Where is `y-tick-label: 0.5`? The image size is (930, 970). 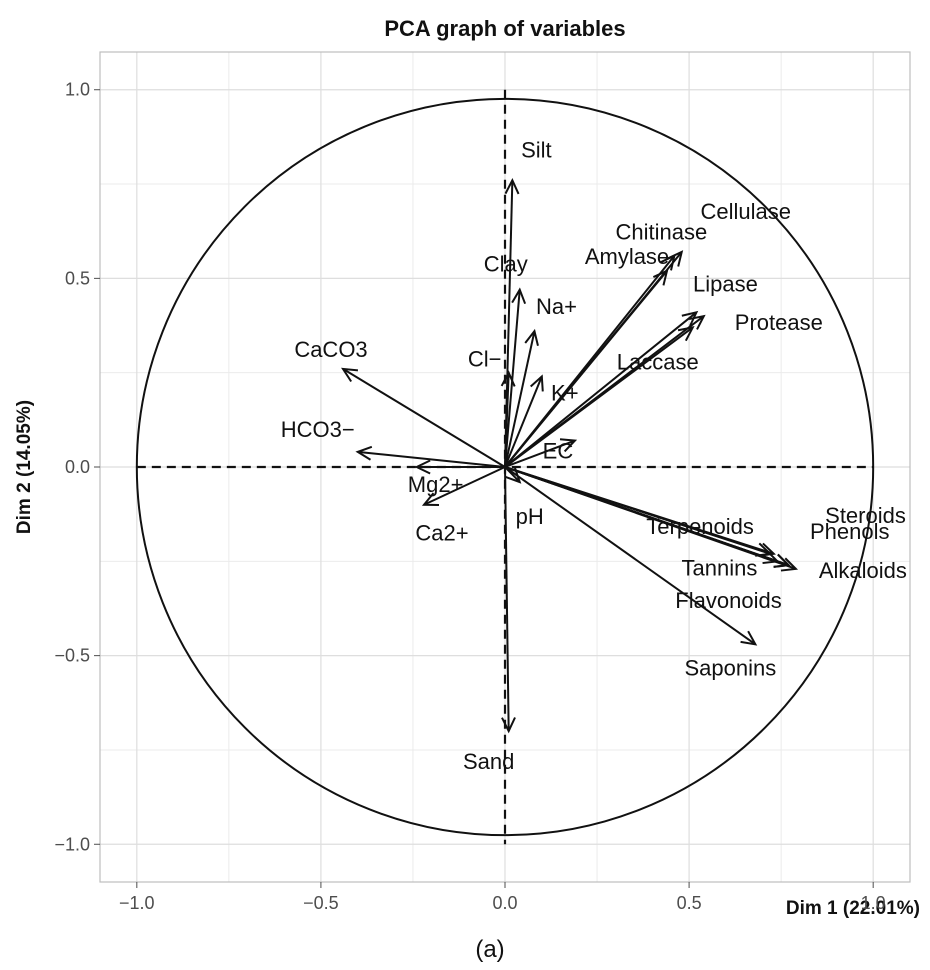
y-tick-label: 0.5 is located at coordinates (77, 278).